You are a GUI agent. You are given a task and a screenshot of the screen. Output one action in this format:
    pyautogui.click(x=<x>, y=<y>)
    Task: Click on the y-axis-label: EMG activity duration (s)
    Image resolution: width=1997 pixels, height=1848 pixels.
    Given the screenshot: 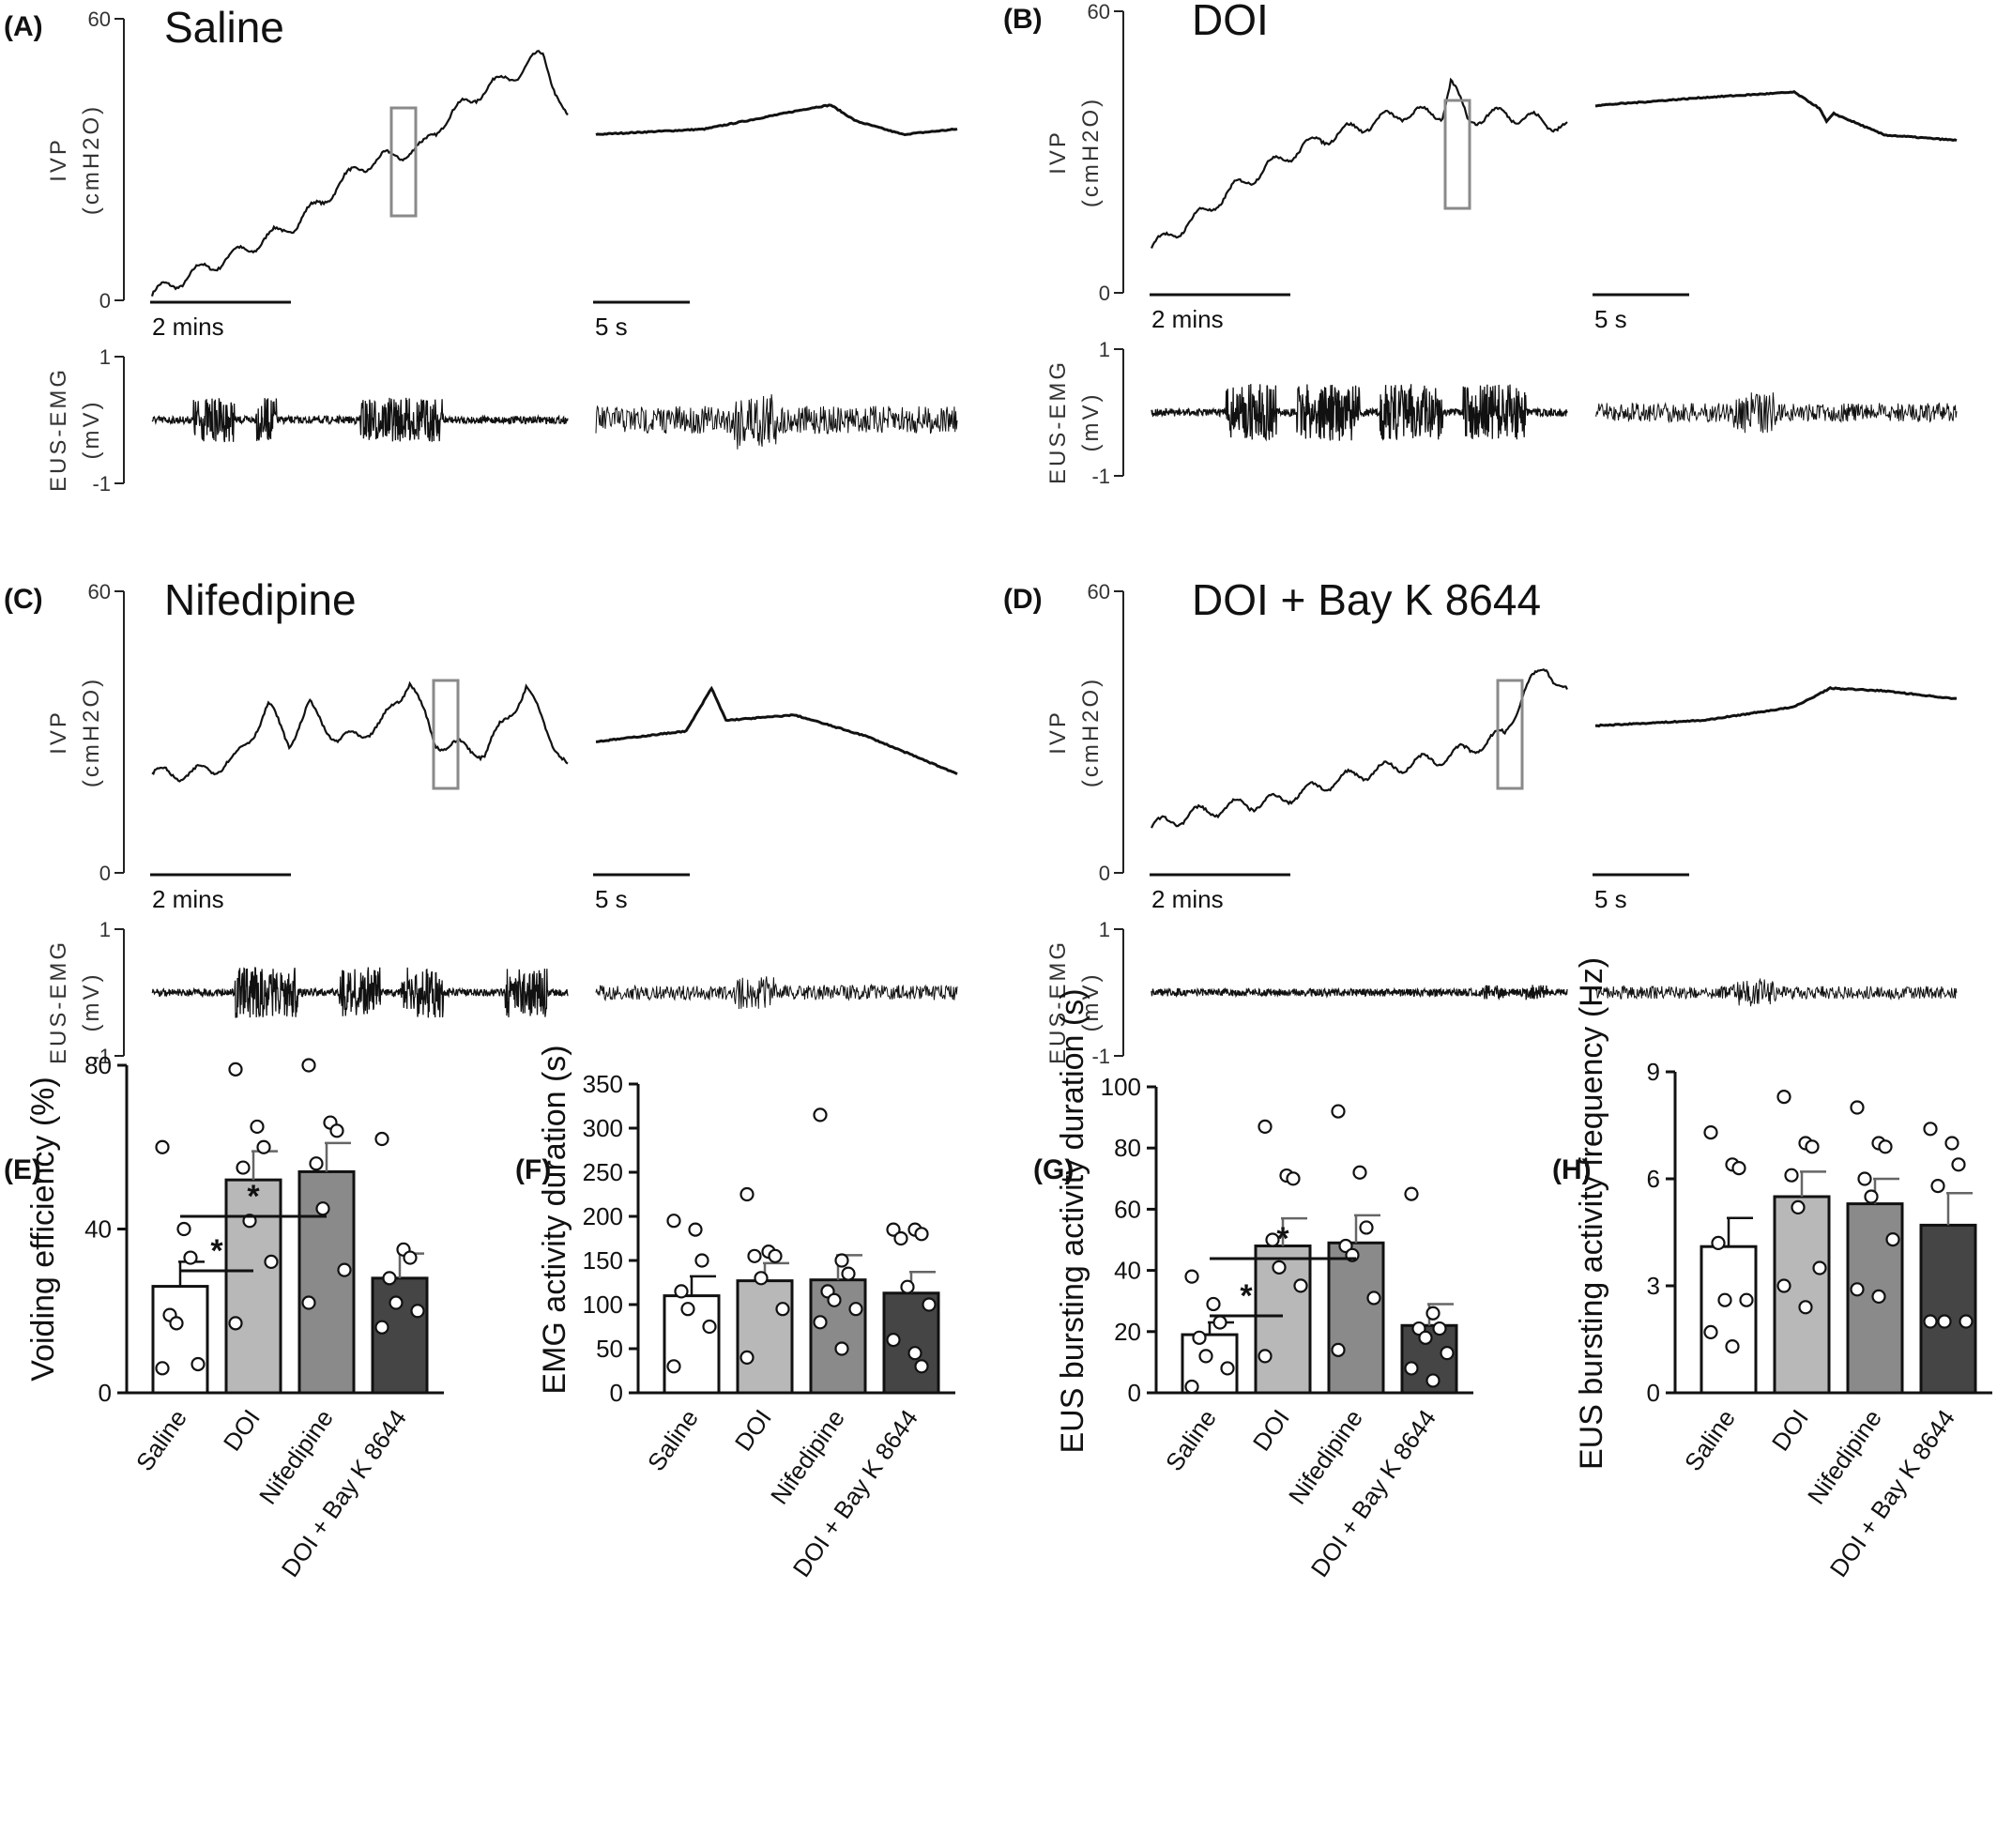 What is the action you would take?
    pyautogui.click(x=554, y=1219)
    